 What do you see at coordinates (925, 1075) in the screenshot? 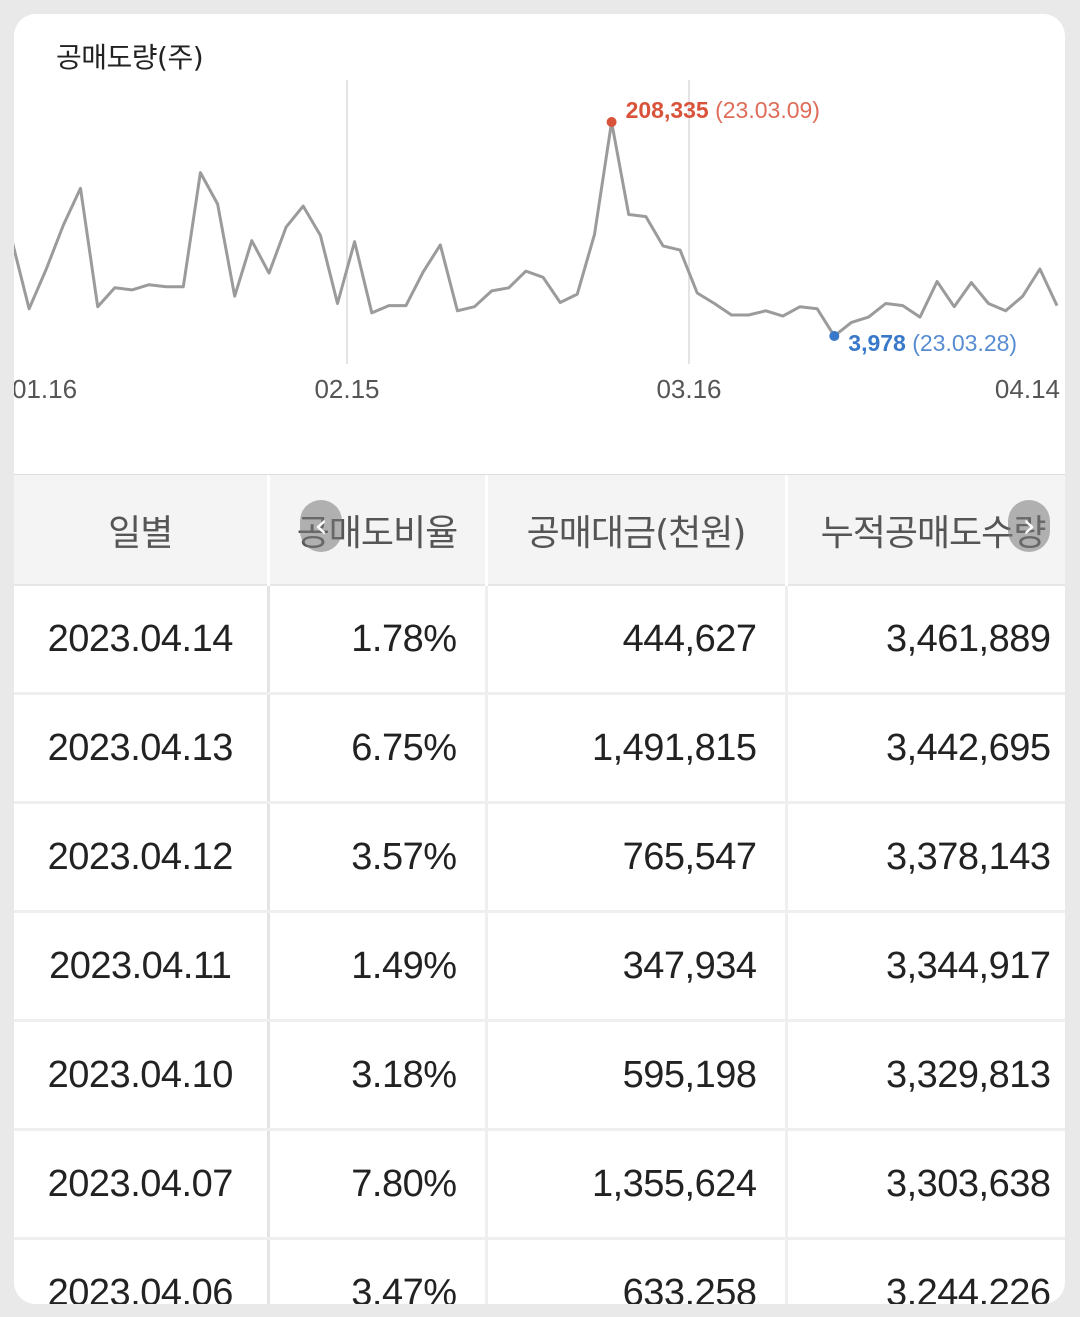
I see `row-cumulative: 3,329,813` at bounding box center [925, 1075].